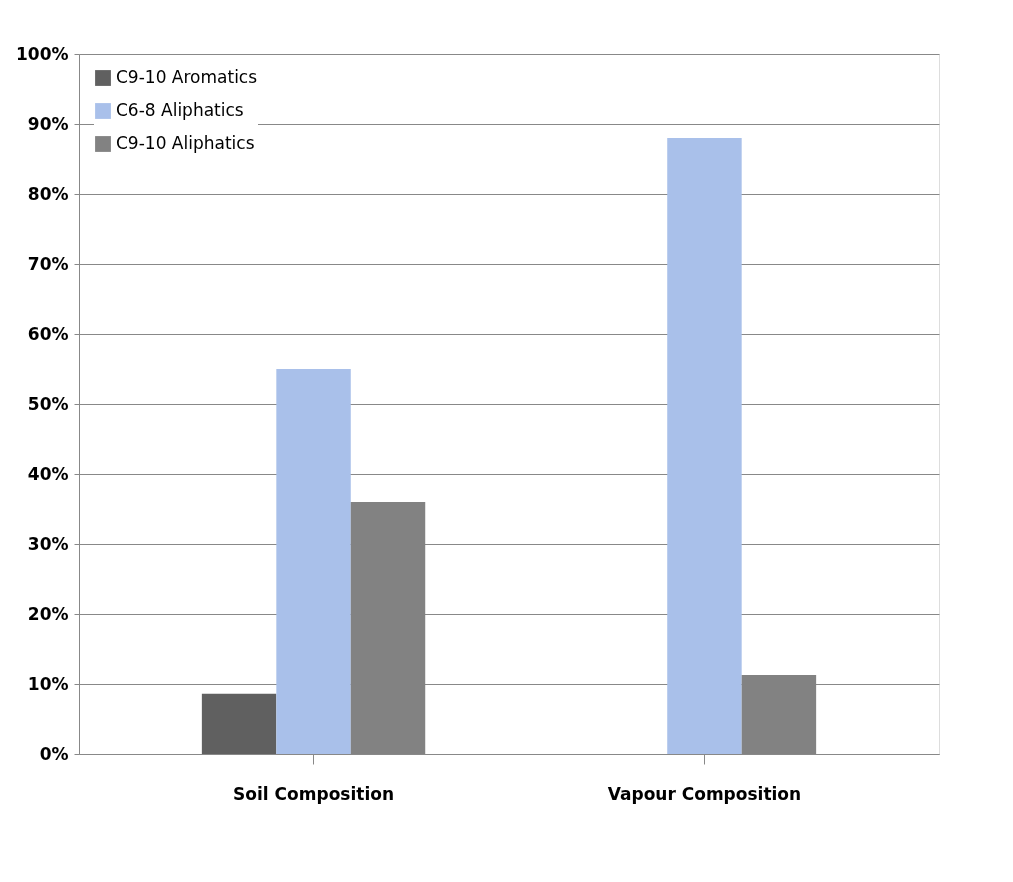 This screenshot has width=1013, height=882. I want to click on y-tick-label: 100%, so click(42, 53).